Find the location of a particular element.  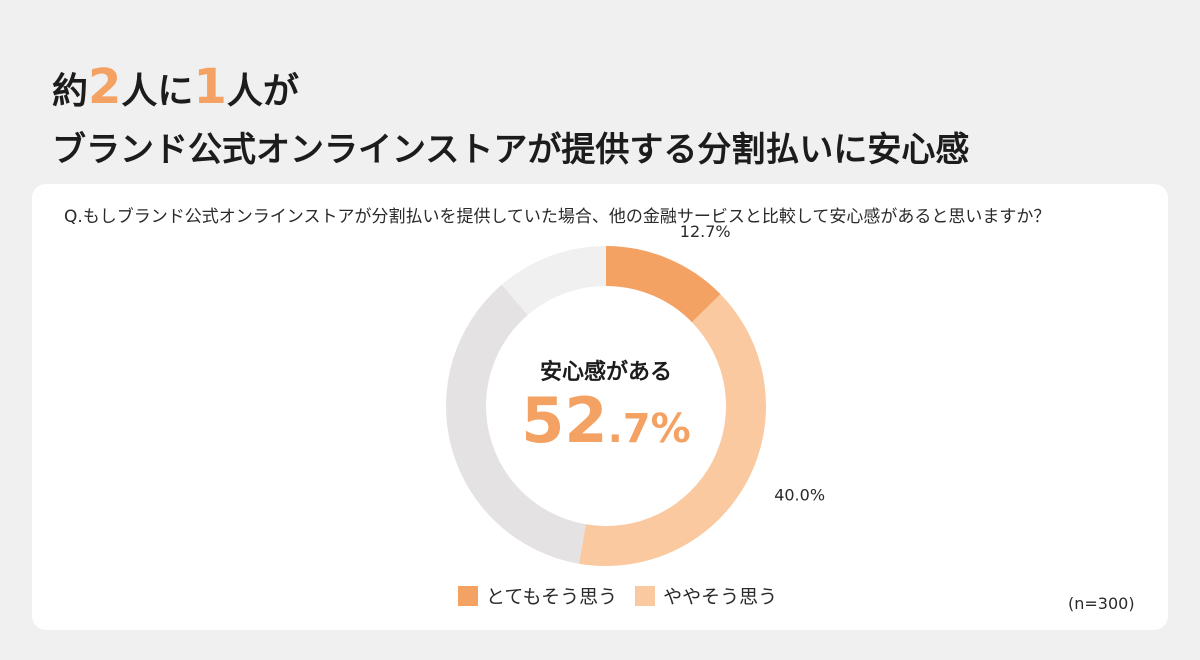

donut-data-label-1: 40.0% is located at coordinates (799, 494).